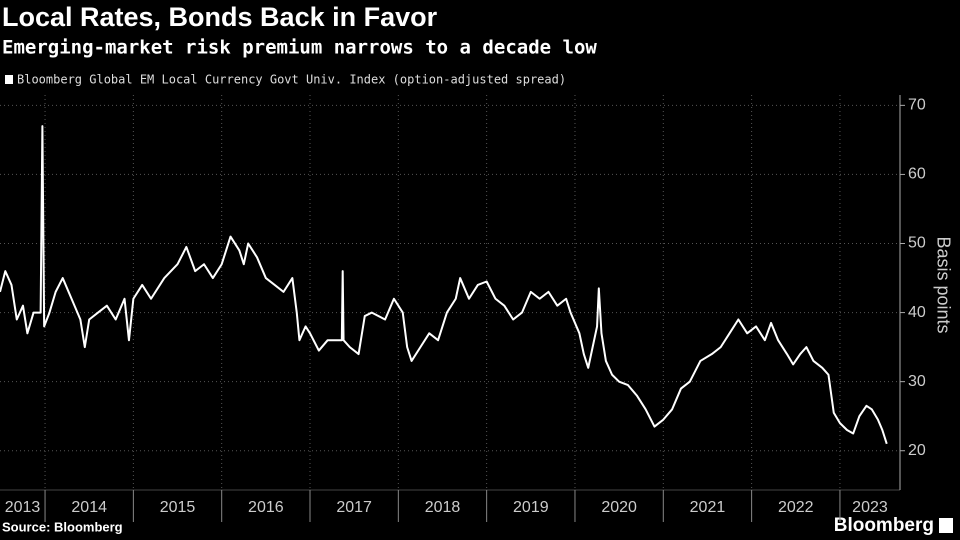 The height and width of the screenshot is (540, 960). What do you see at coordinates (354, 507) in the screenshot?
I see `x-tick-label: 2017` at bounding box center [354, 507].